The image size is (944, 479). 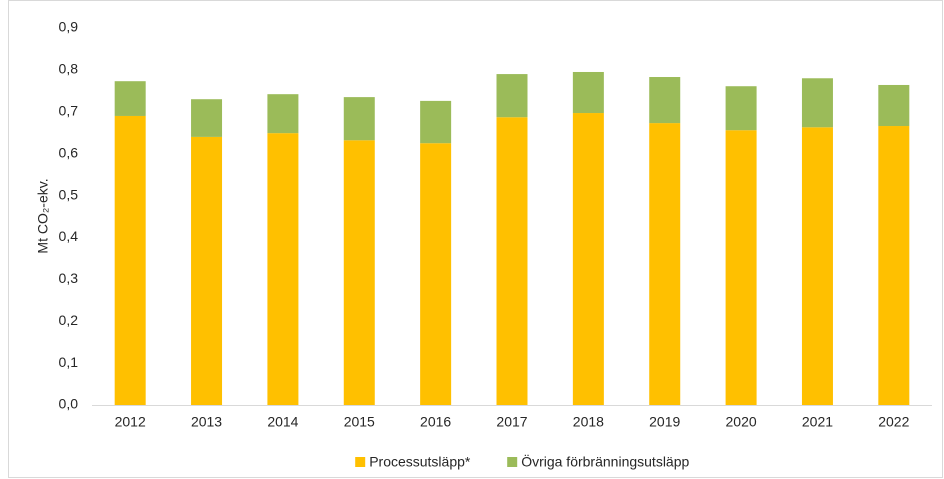 What do you see at coordinates (206, 422) in the screenshot?
I see `x-tick-label: 2013` at bounding box center [206, 422].